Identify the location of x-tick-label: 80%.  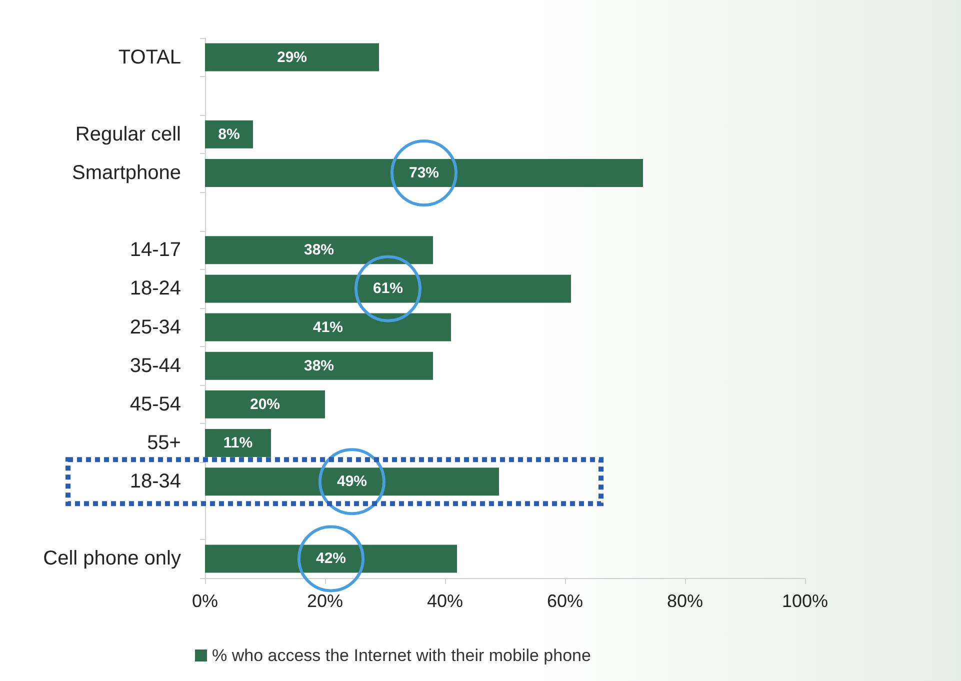
(685, 601).